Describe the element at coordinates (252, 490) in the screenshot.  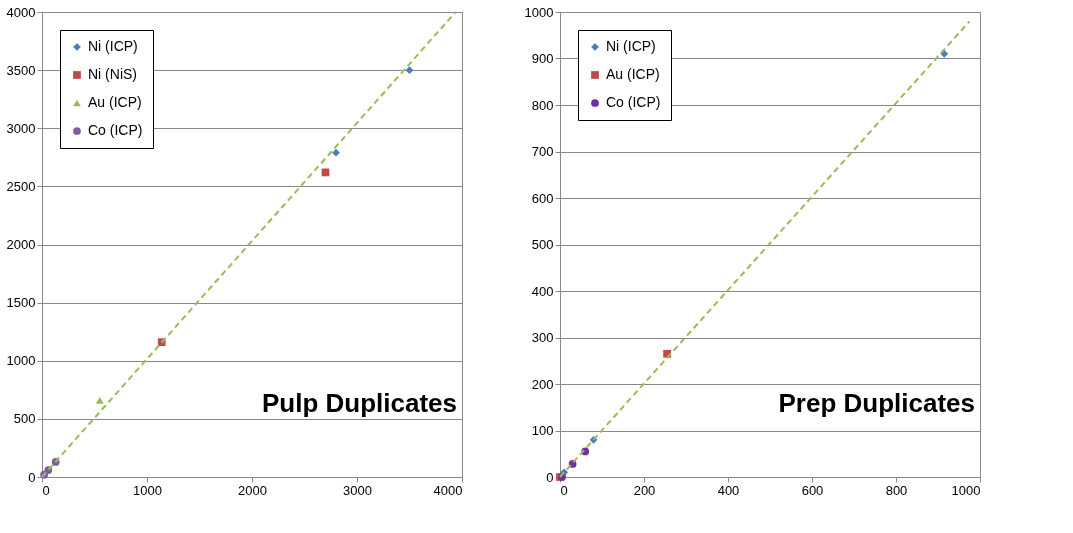
I see `x-tick-label: 2000` at that location.